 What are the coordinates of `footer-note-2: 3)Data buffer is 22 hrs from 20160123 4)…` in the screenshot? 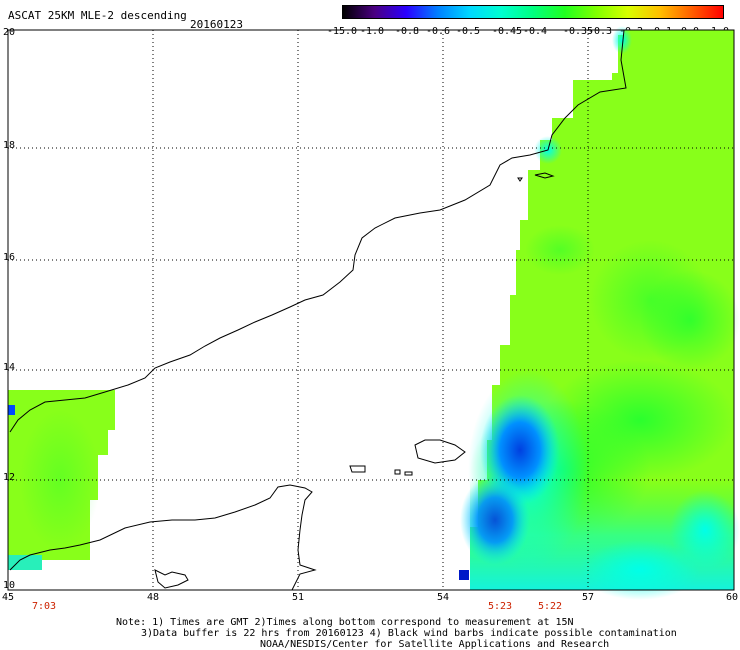 It's located at (409, 633).